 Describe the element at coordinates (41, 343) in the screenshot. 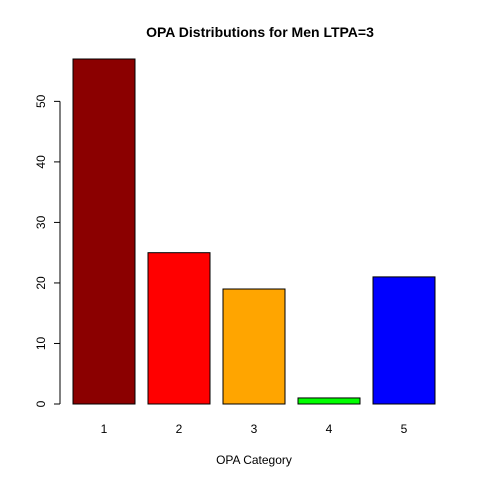

I see `y-tick-label-10: 10` at that location.